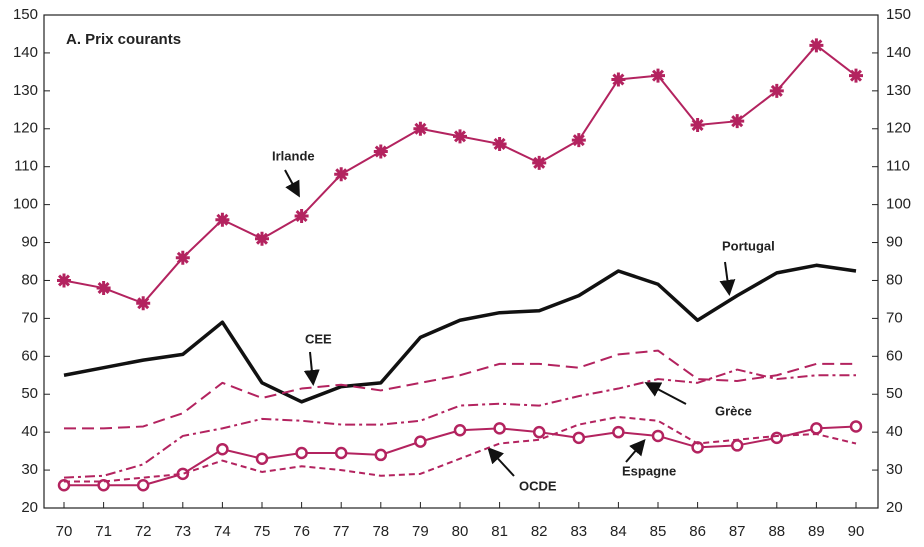 The image size is (924, 547). Describe the element at coordinates (29, 242) in the screenshot. I see `y-tick-label: 90` at that location.